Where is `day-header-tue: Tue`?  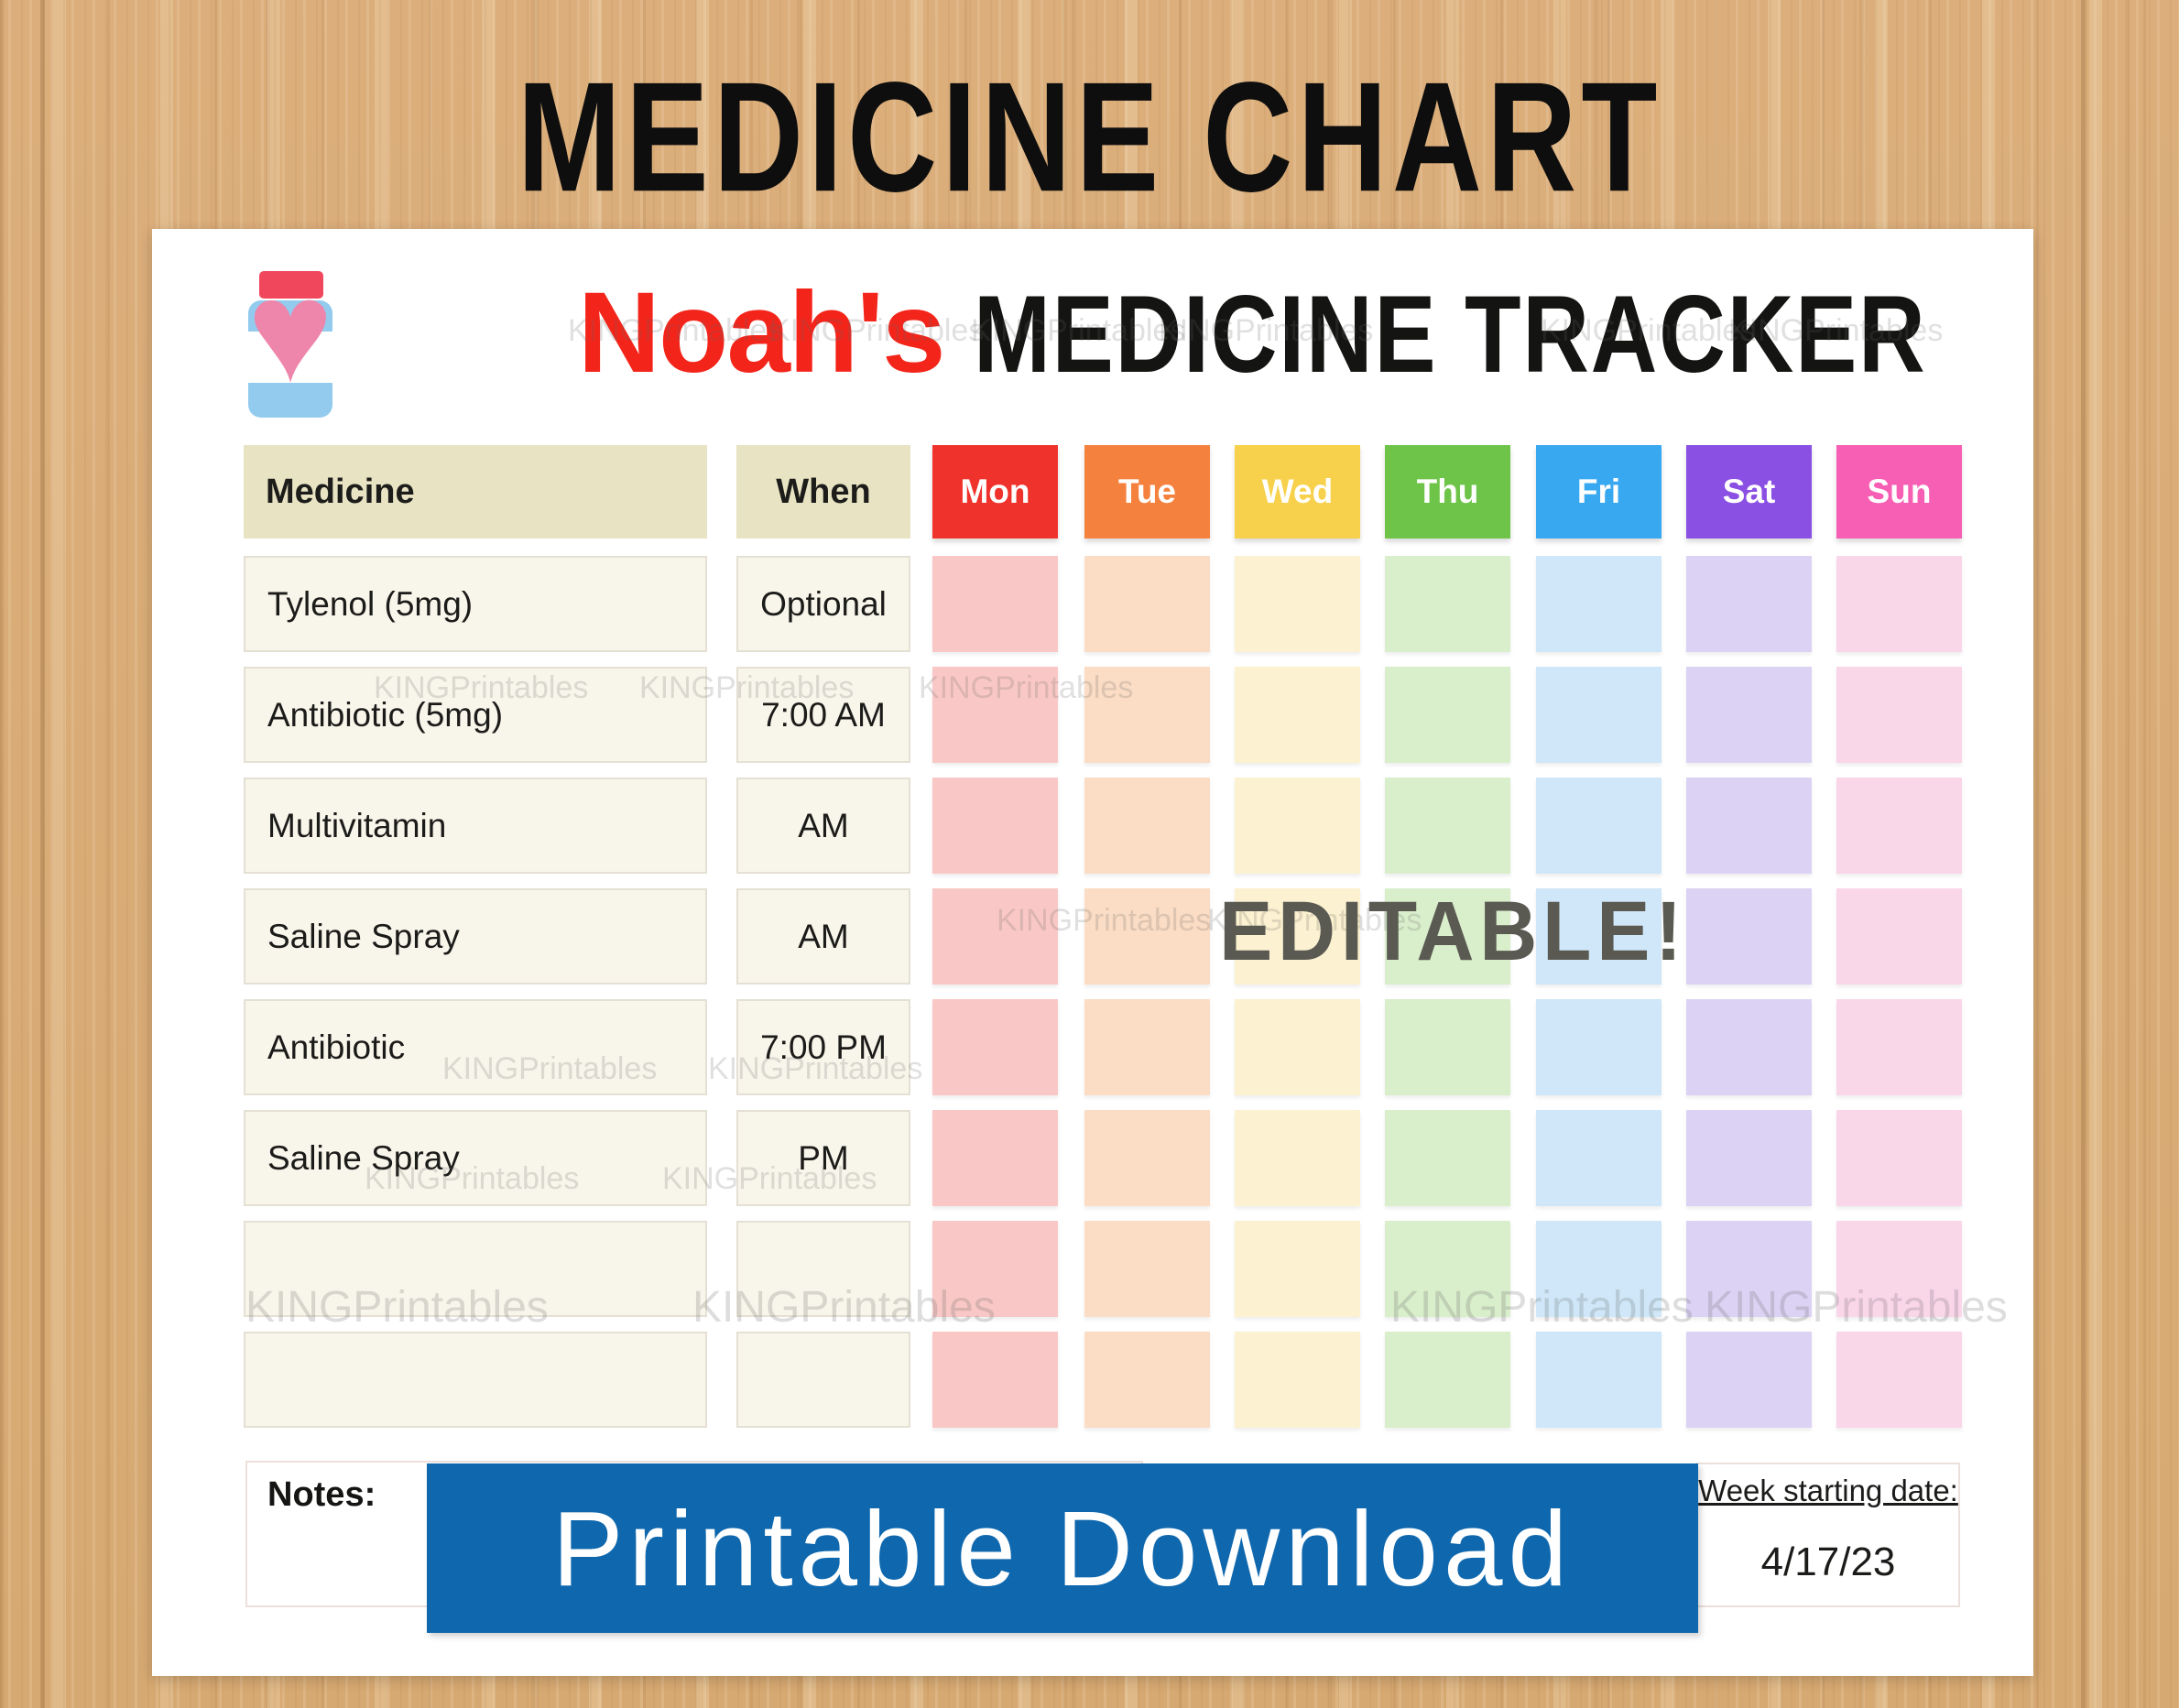 day-header-tue: Tue is located at coordinates (1147, 492).